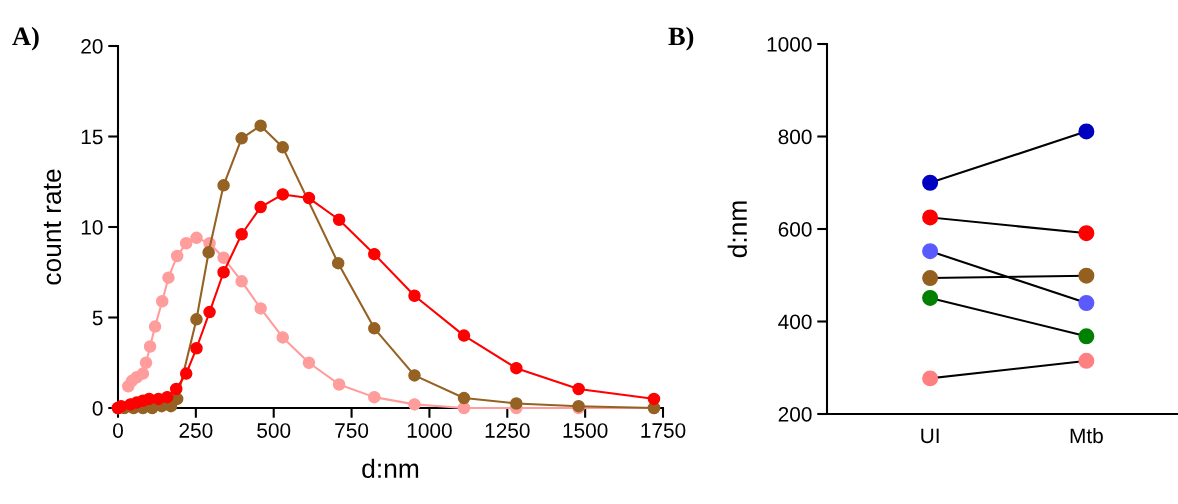 The height and width of the screenshot is (504, 1178). Describe the element at coordinates (737, 229) in the screenshot. I see `y-axis-title: d:nm` at that location.